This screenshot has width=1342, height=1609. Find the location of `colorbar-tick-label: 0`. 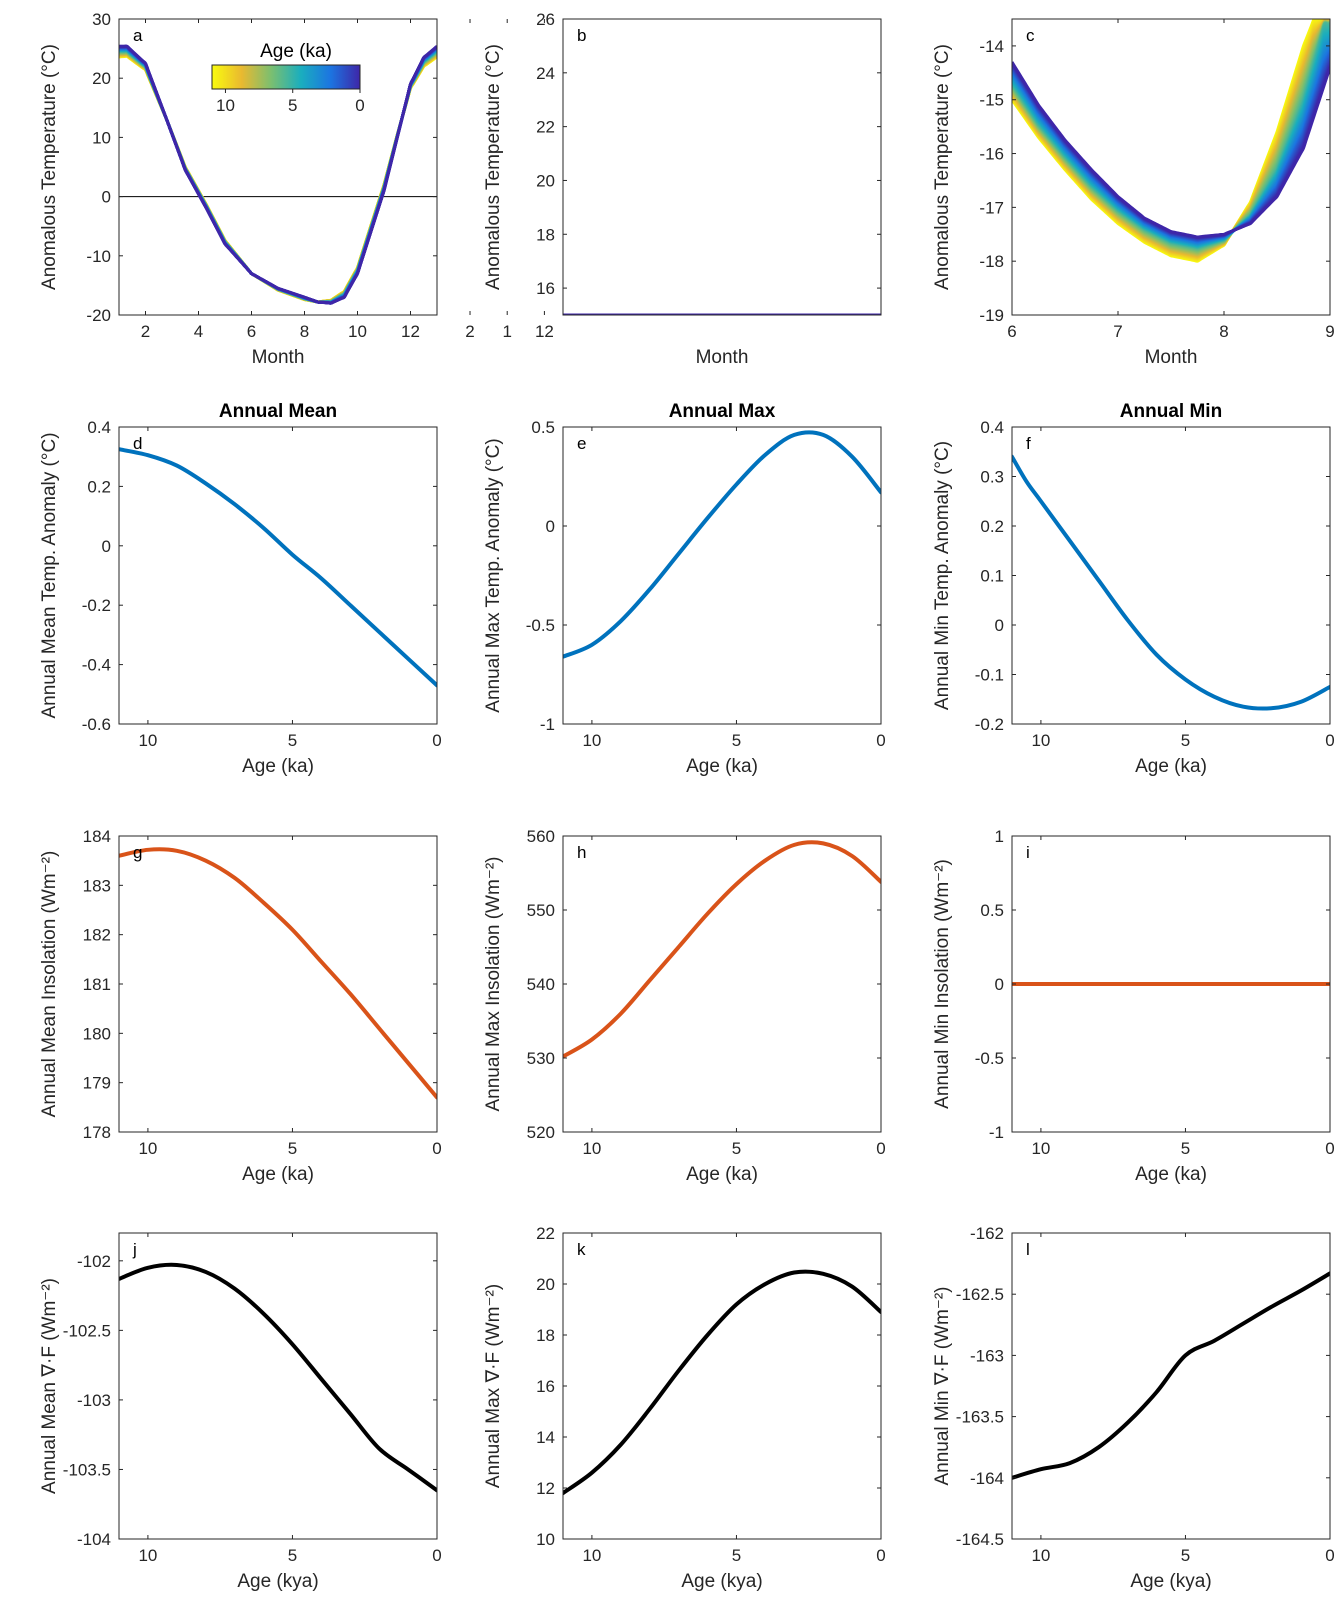

colorbar-tick-label: 0 is located at coordinates (359, 105).